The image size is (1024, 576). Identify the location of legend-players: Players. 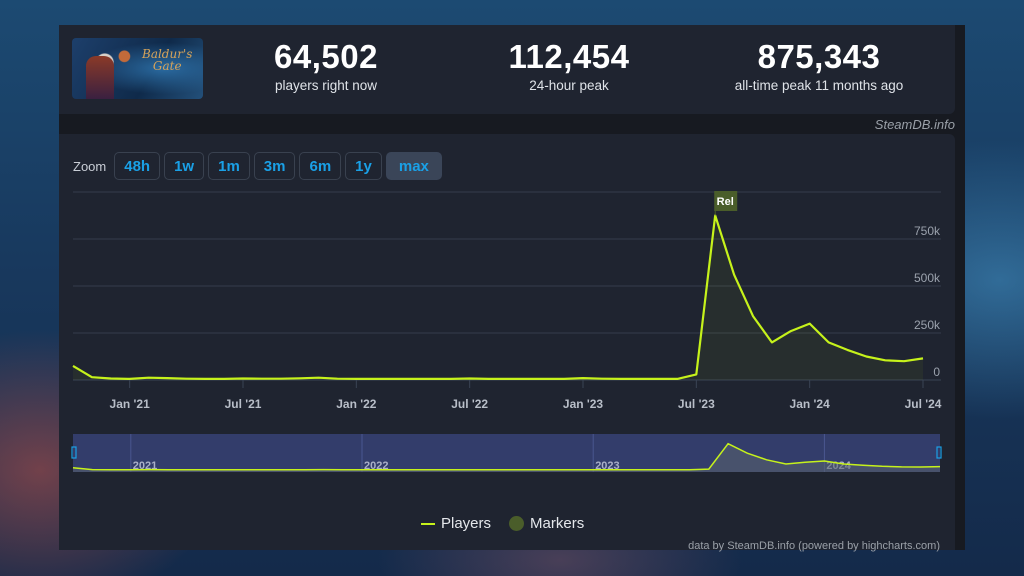
(456, 523).